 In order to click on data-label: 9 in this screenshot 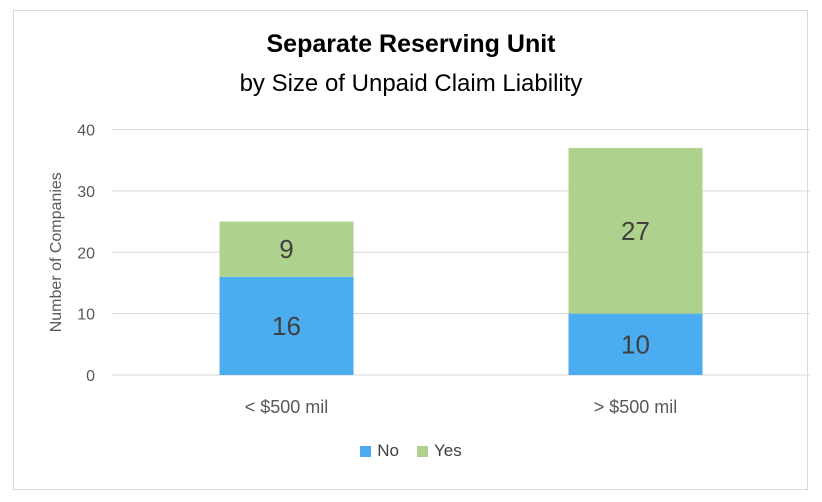, I will do `click(286, 249)`.